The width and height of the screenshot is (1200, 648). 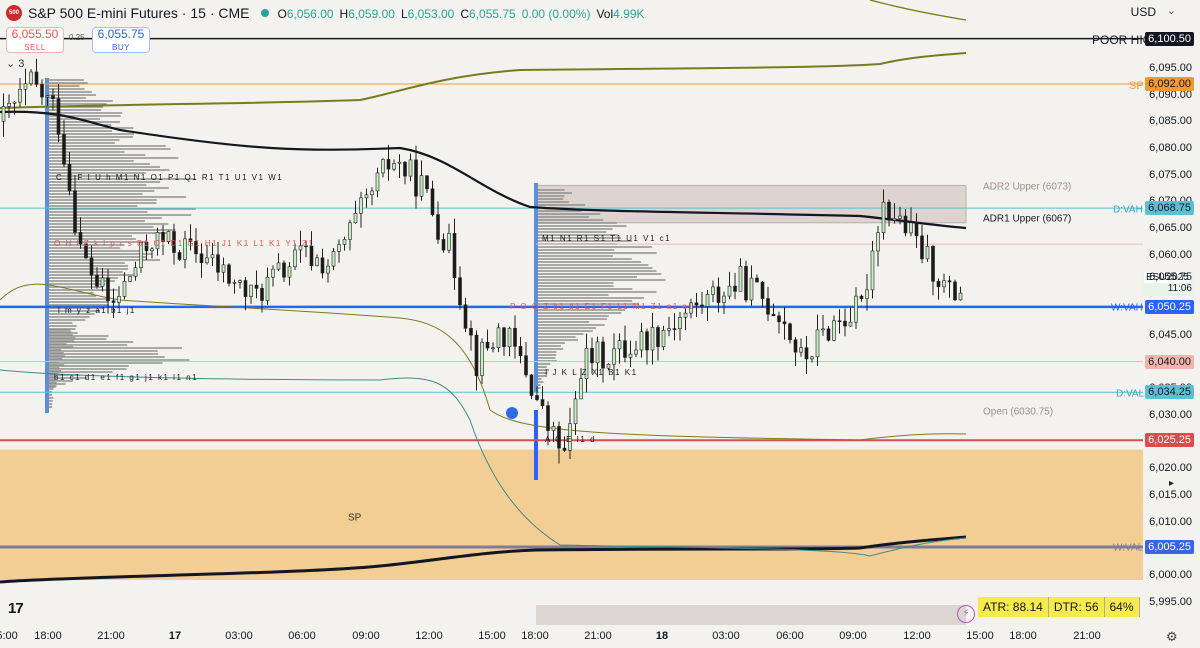 I want to click on tpo-letters-row: I J K L Z X1 B1 K1, so click(x=591, y=372).